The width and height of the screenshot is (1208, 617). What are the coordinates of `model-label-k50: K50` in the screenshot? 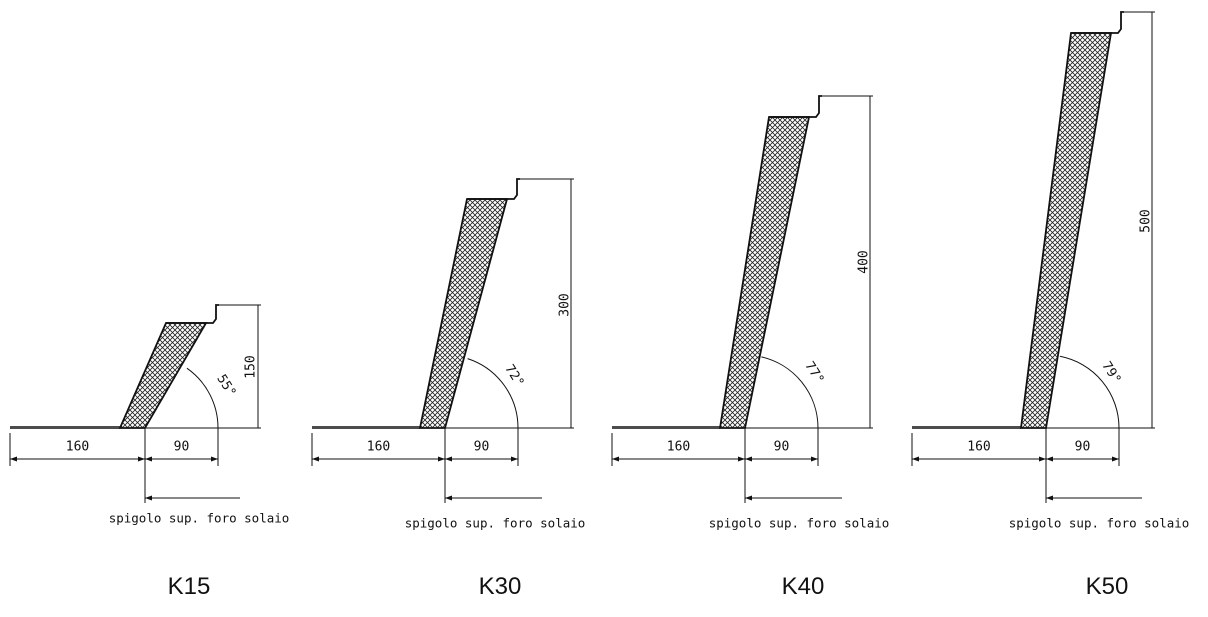 It's located at (1107, 586).